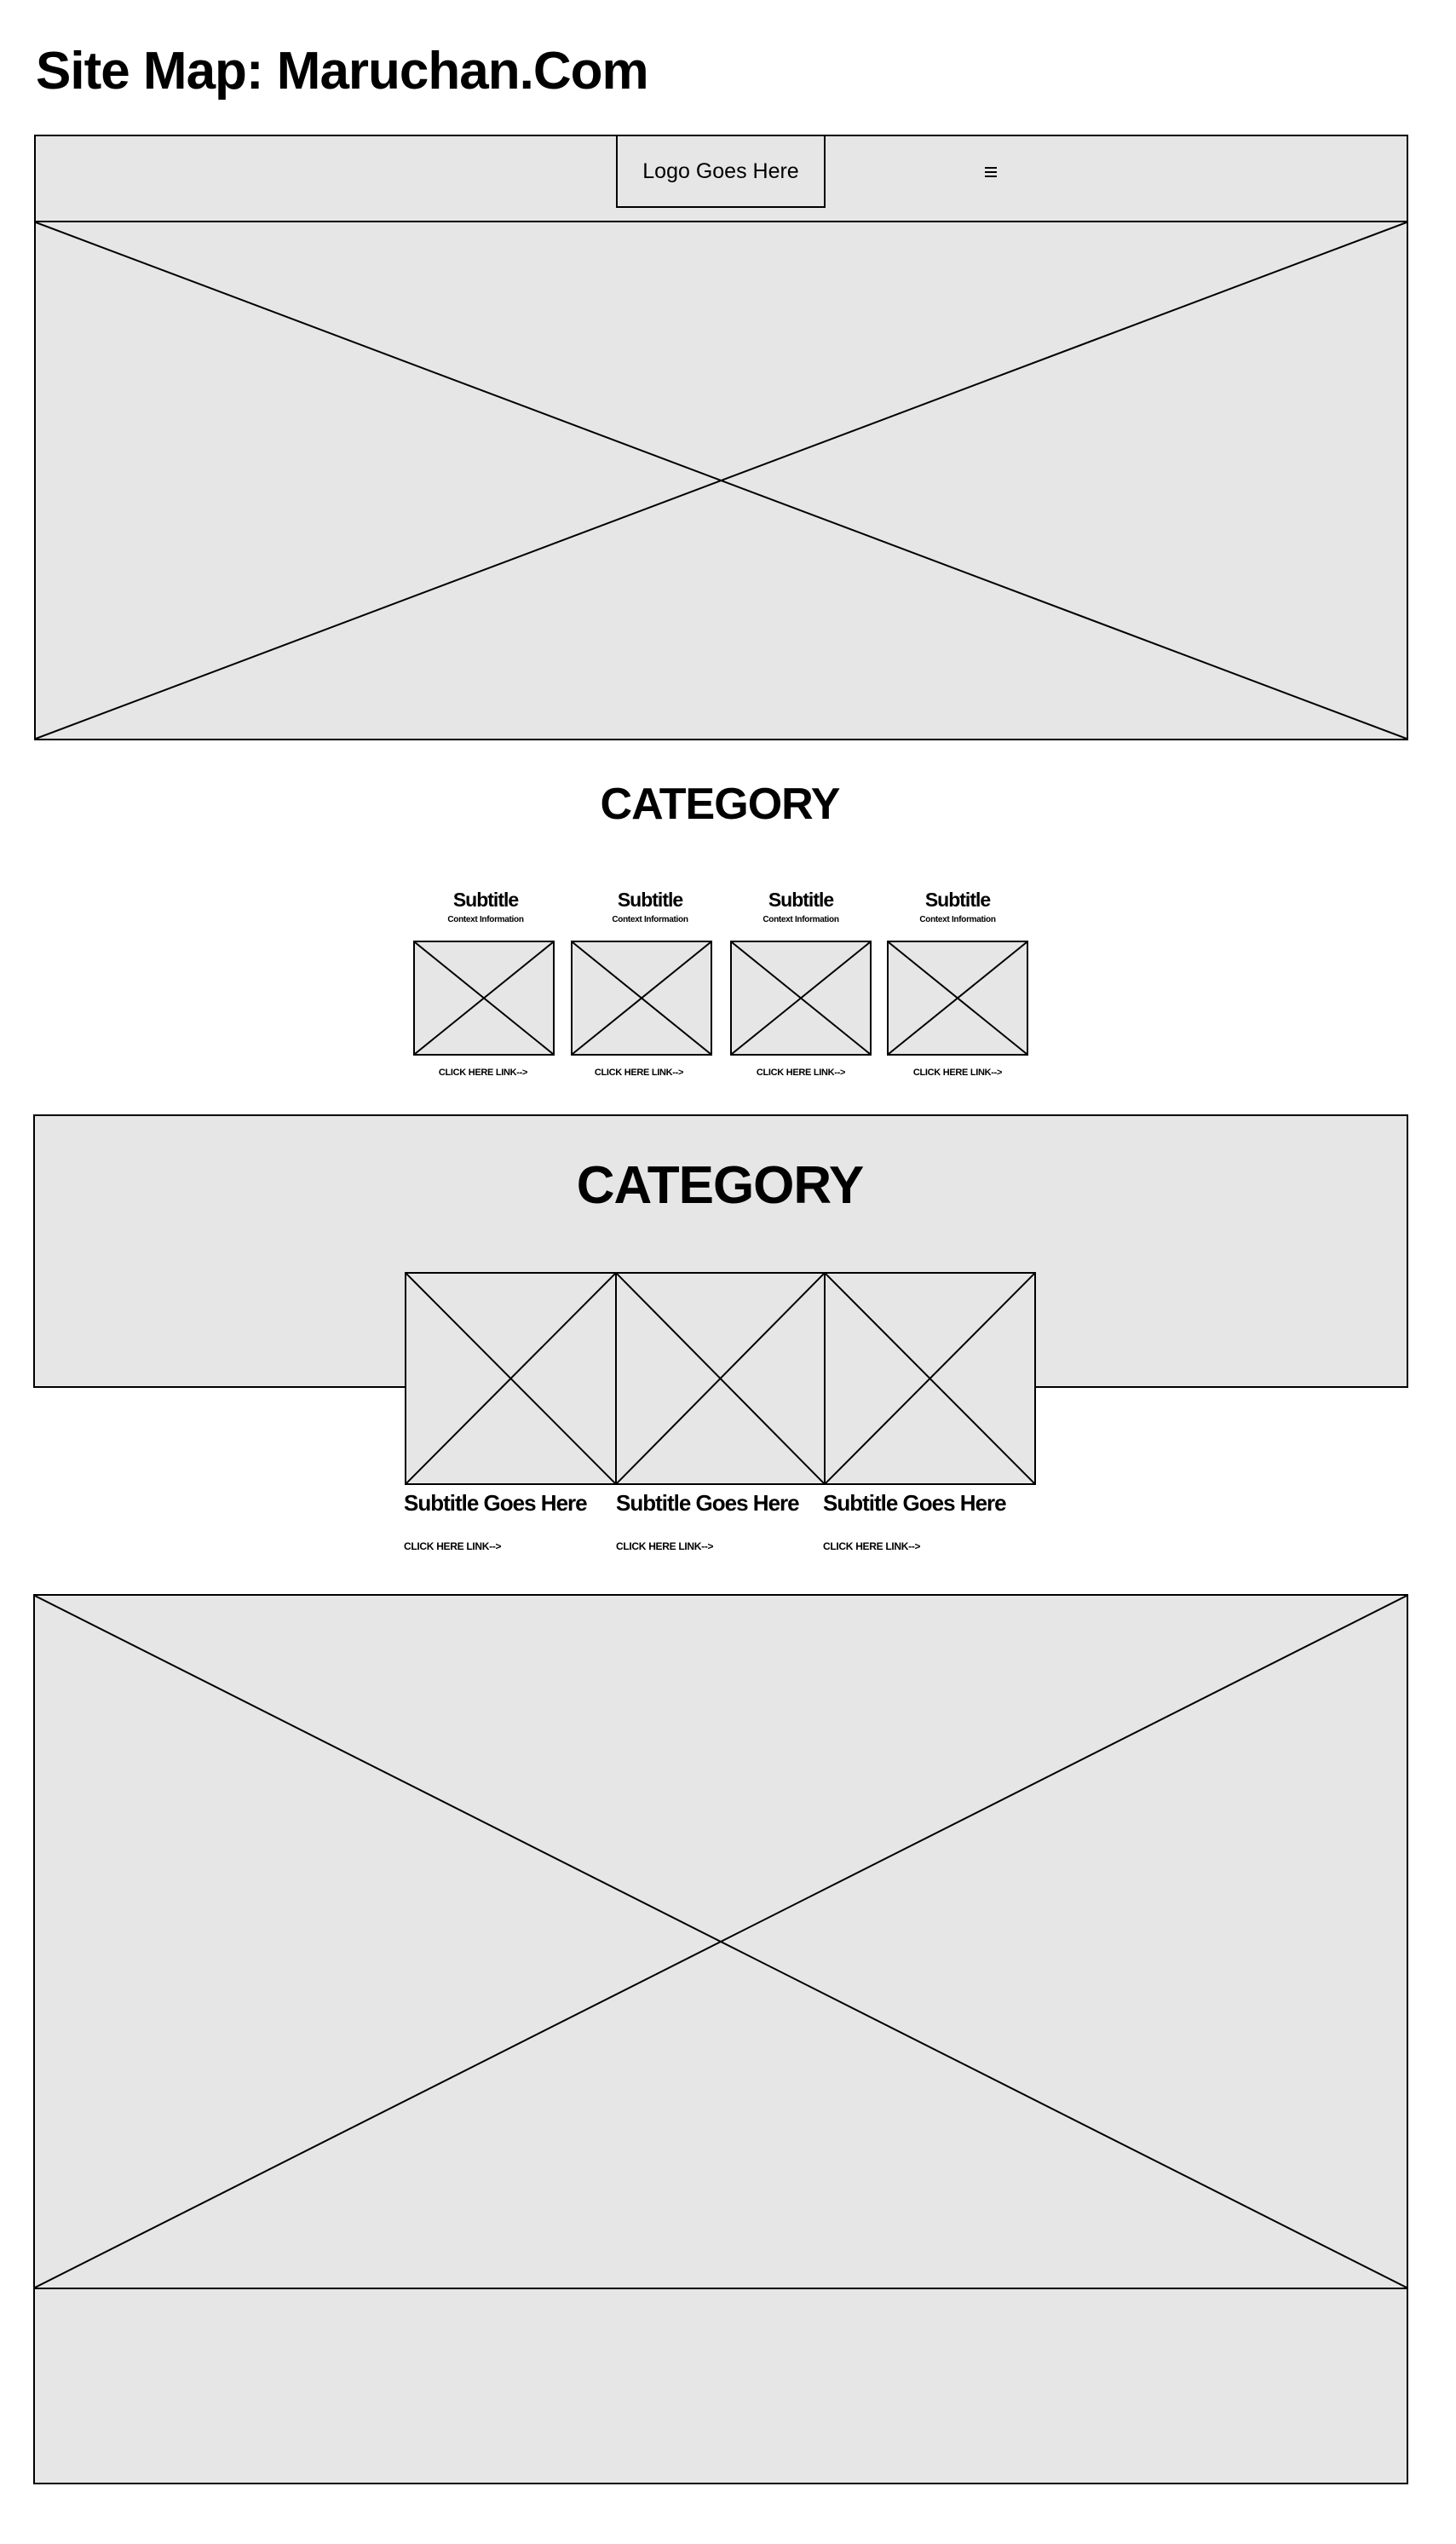 The width and height of the screenshot is (1456, 2544). Describe the element at coordinates (343, 71) in the screenshot. I see `page-title: Site Map: Maruchan.Com` at that location.